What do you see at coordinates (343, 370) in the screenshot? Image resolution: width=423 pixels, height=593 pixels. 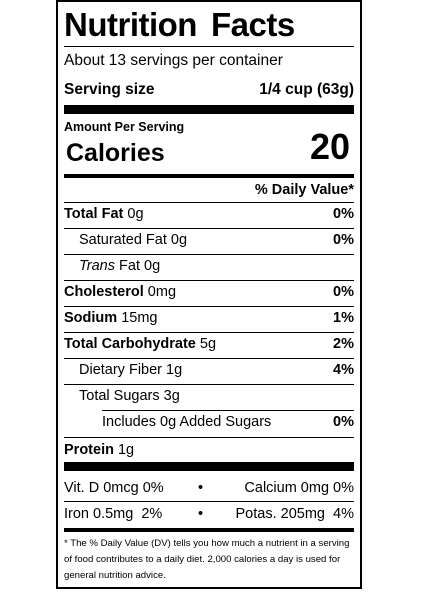 I see `nutrient-dv: 4%` at bounding box center [343, 370].